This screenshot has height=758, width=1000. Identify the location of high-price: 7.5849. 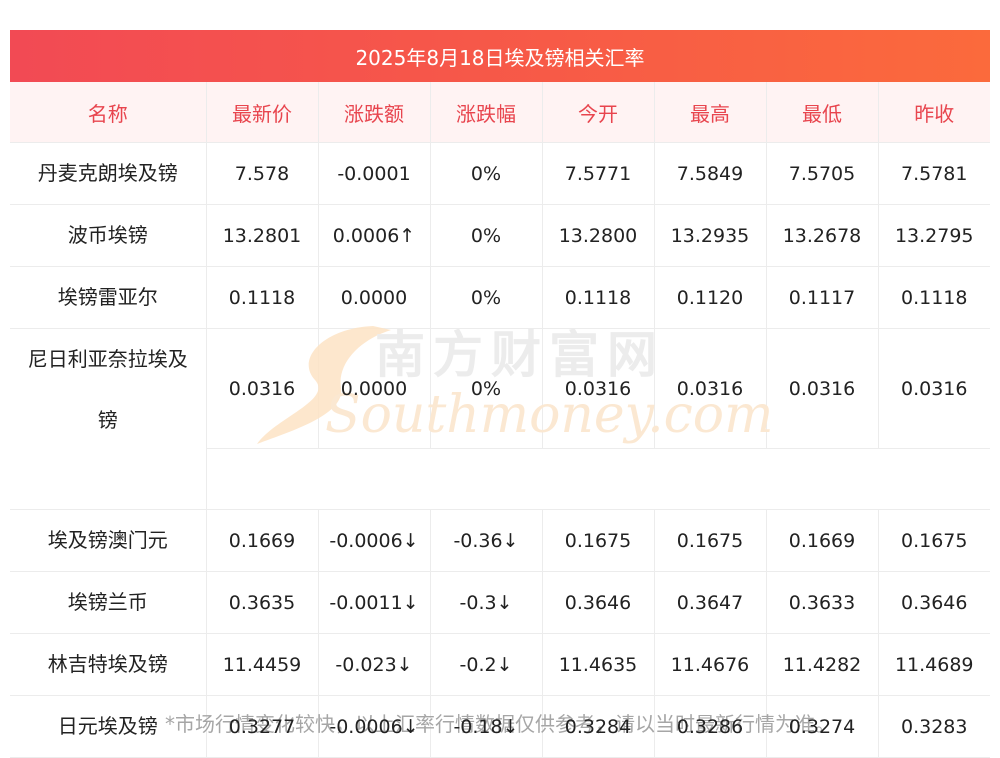
(710, 173).